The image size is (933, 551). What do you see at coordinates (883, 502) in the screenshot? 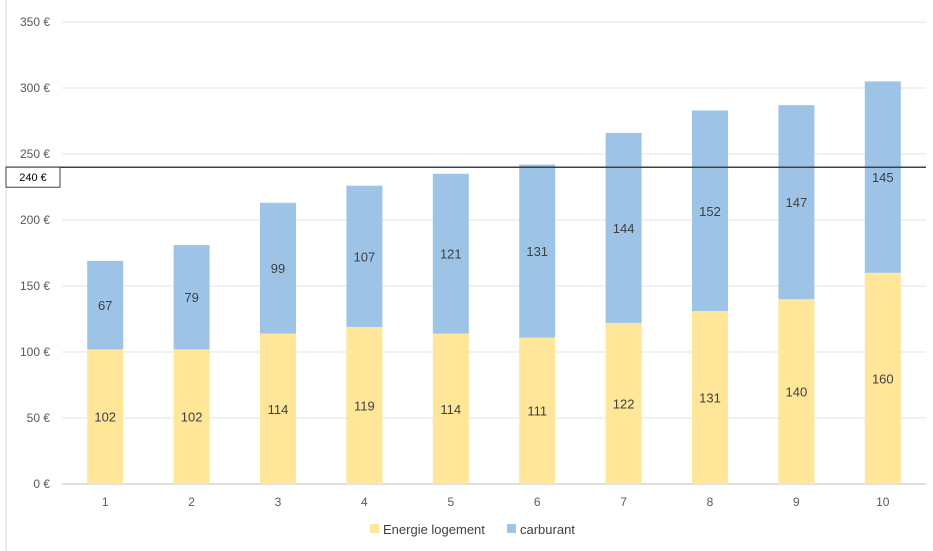
I see `x-tick-label: 10` at bounding box center [883, 502].